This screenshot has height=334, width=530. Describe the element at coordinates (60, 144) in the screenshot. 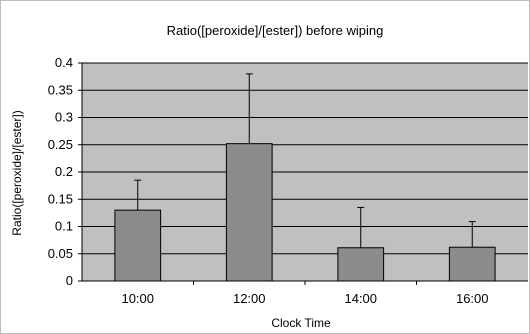

I see `y-tick-label: 0.25` at that location.